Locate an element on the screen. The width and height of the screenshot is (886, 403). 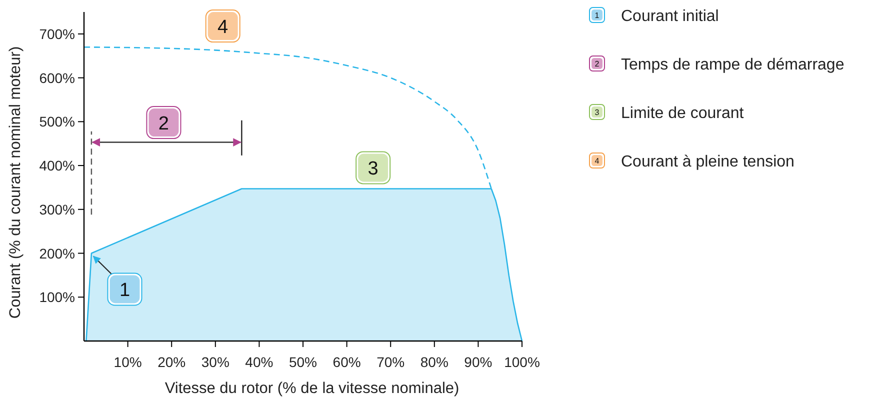
text: Limite de courant is located at coordinates (682, 113).